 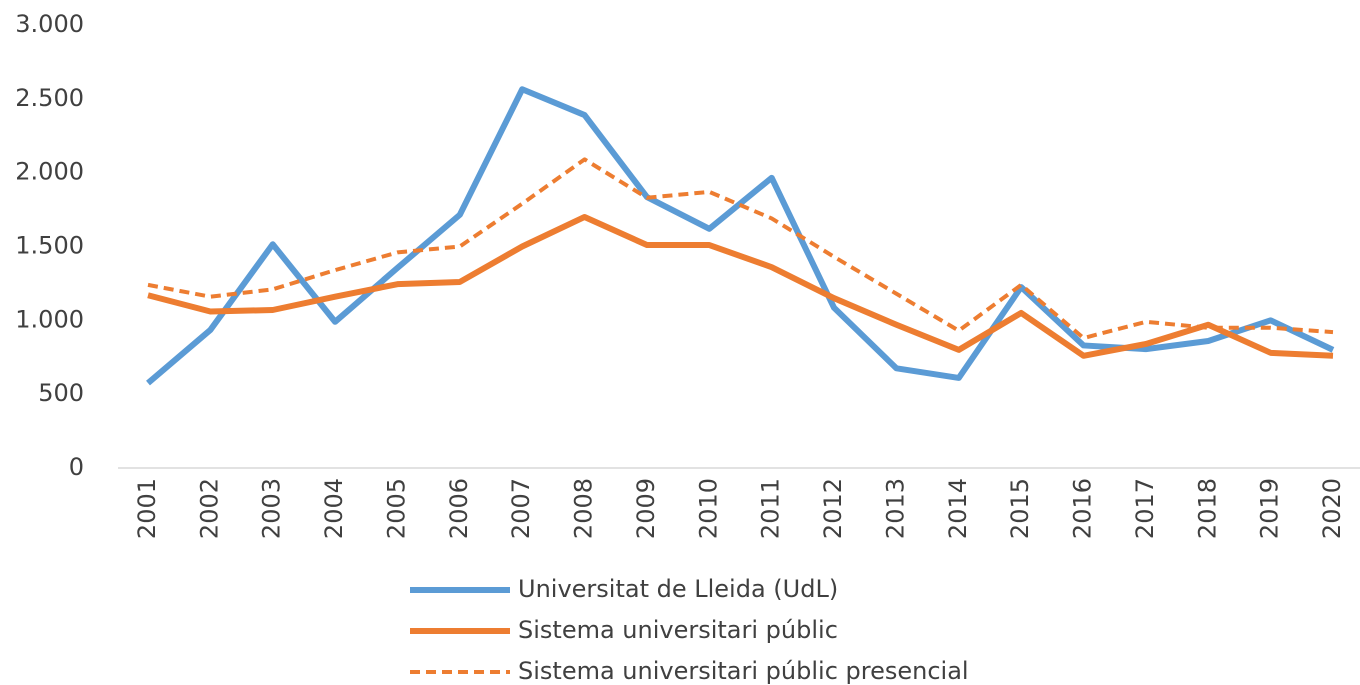 I want to click on x-tick-label: 2019, so click(x=1270, y=508).